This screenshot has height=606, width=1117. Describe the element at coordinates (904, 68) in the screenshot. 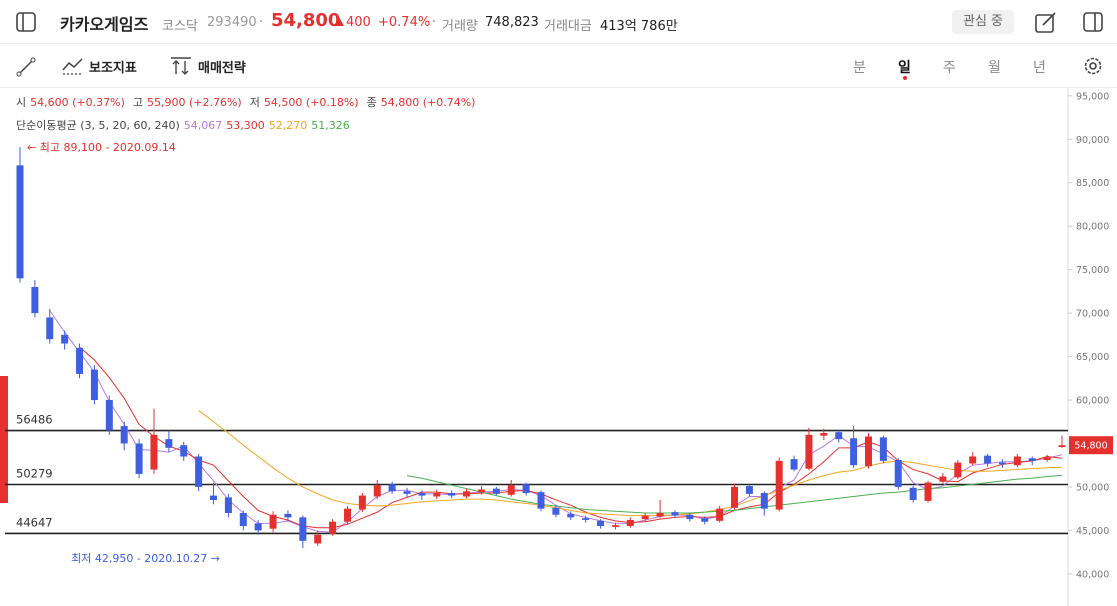

I see `period-tab: 일` at that location.